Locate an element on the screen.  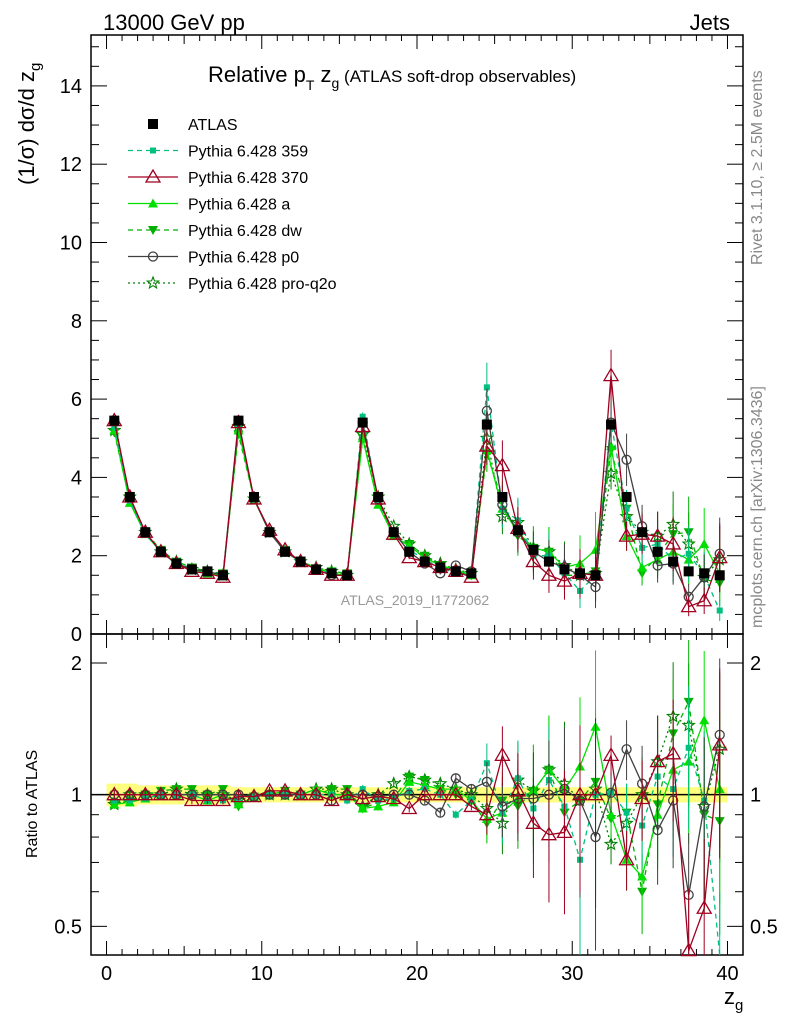
ratio-y-tick-label-right: 0.5 is located at coordinates (764, 927).